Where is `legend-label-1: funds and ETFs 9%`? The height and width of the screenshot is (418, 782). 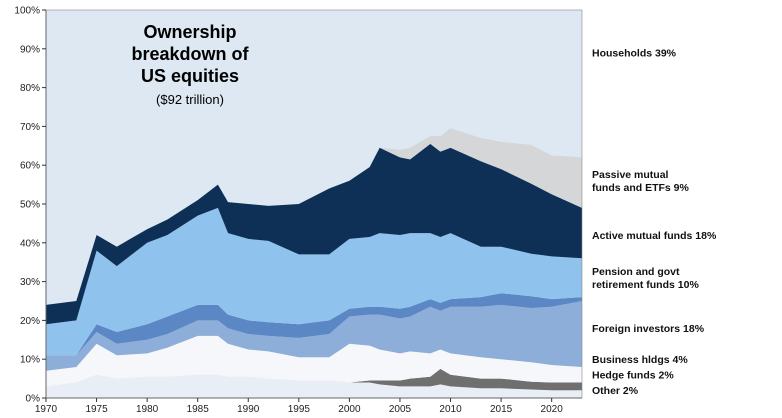
legend-label-1: funds and ETFs 9% is located at coordinates (641, 188).